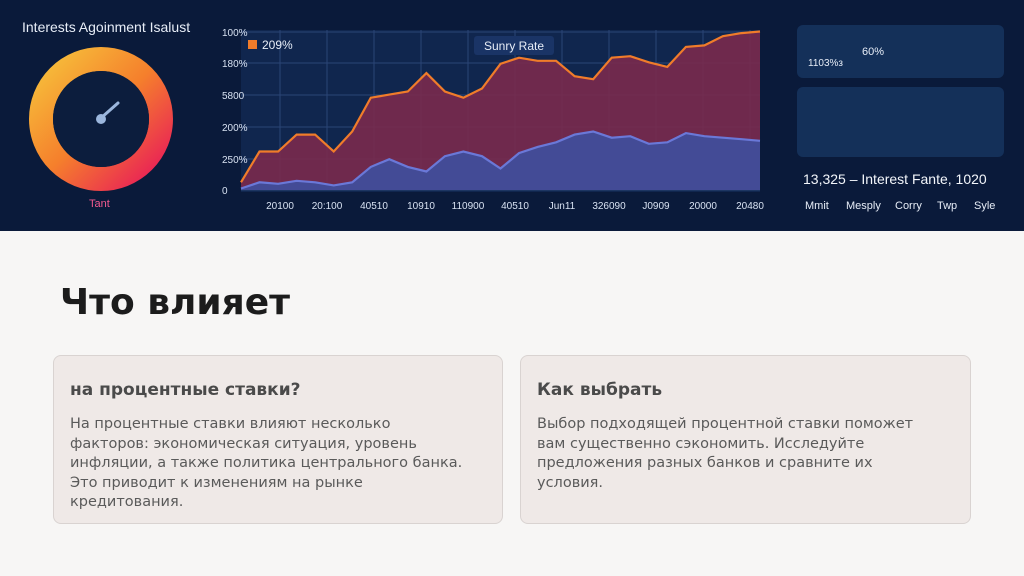 Image resolution: width=1024 pixels, height=576 pixels. I want to click on legend-label: 209%, so click(277, 45).